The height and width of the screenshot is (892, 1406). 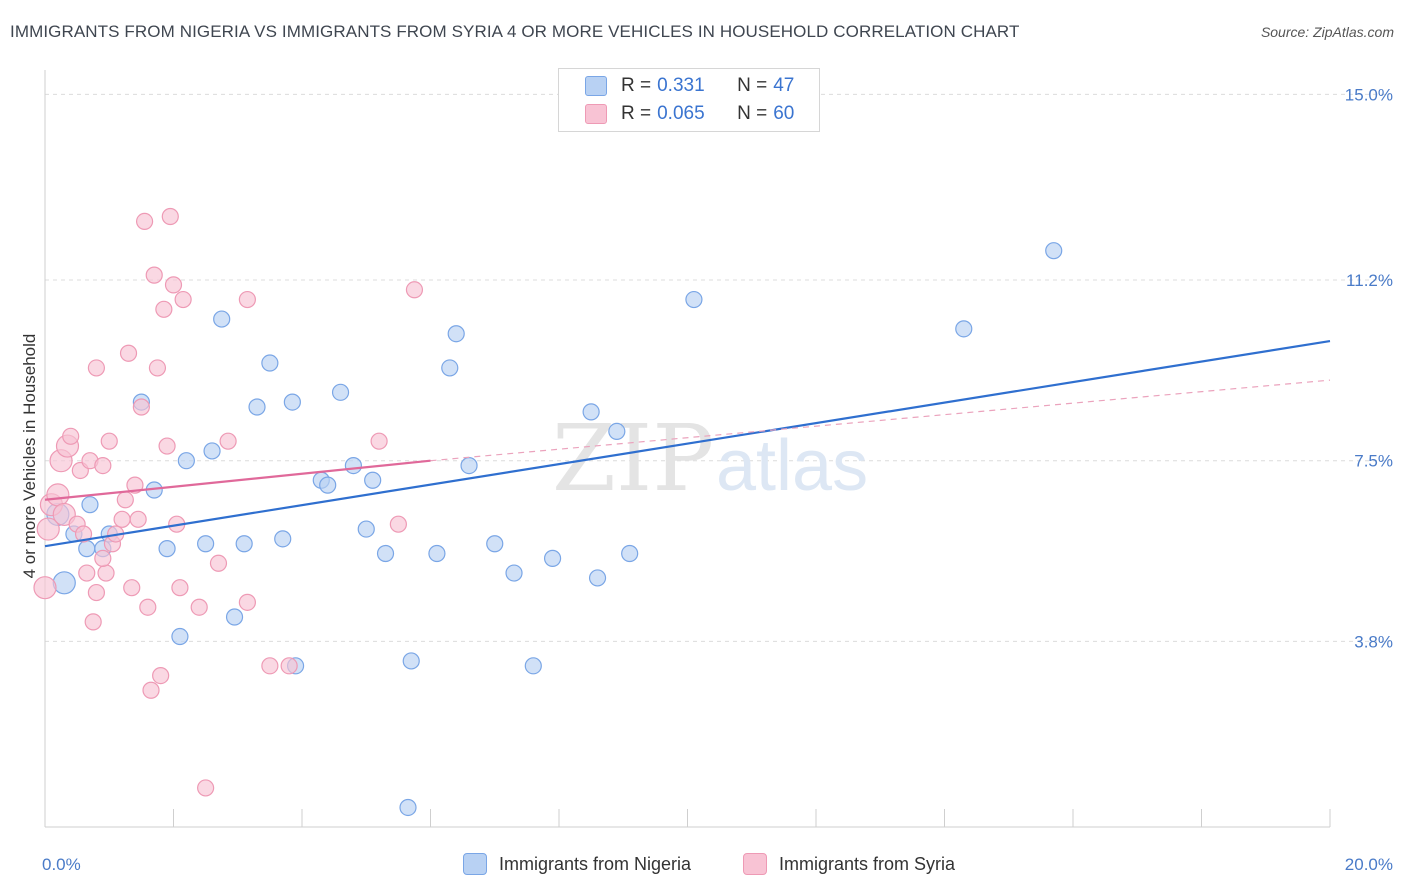 I want to click on x-tick-label-min: 0.0%, so click(x=61, y=864).